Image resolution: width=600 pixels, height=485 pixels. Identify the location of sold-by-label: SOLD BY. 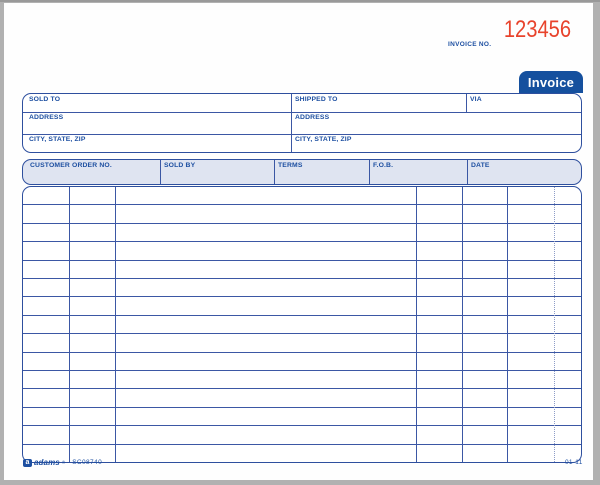
(180, 165).